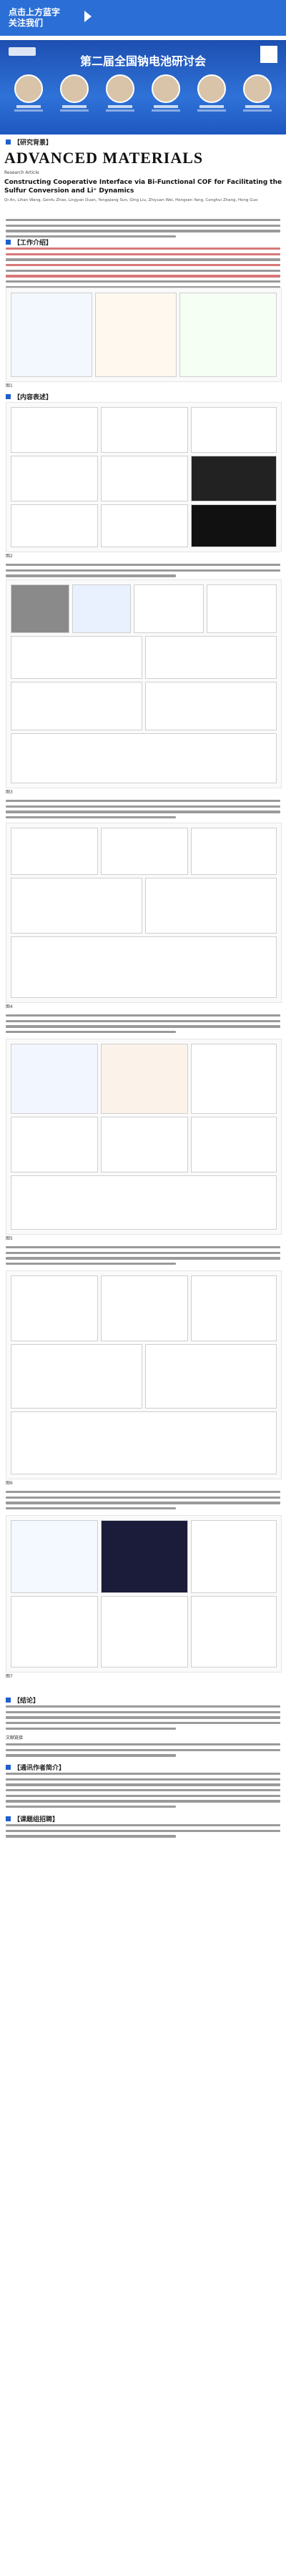  What do you see at coordinates (143, 1502) in the screenshot?
I see `figure-6-text` at bounding box center [143, 1502].